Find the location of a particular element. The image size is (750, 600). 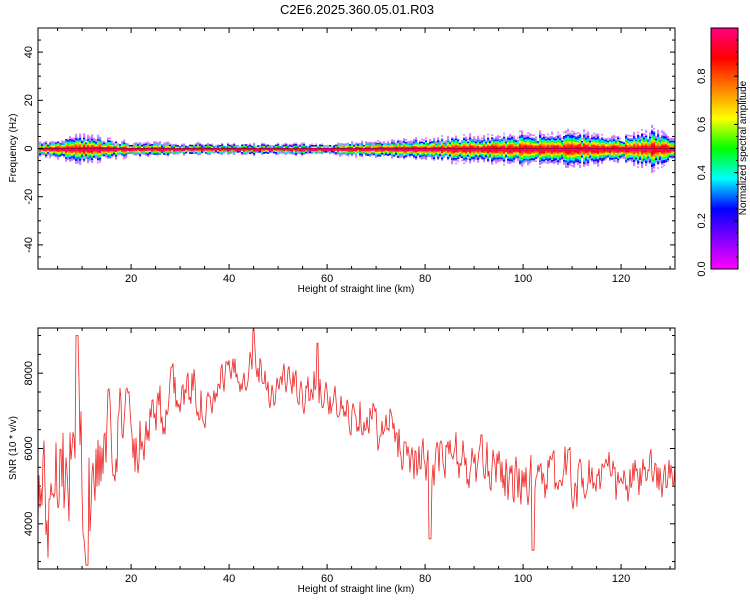

colorbar-tick-label: 0.4 is located at coordinates (702, 172).